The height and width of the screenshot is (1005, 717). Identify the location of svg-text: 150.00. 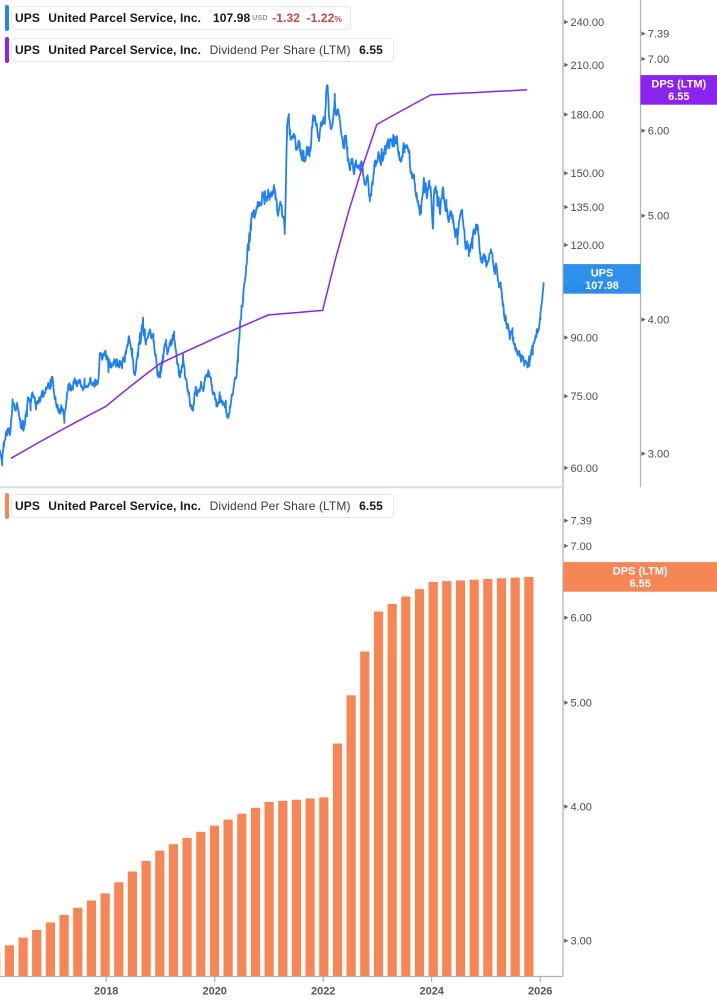
(588, 174).